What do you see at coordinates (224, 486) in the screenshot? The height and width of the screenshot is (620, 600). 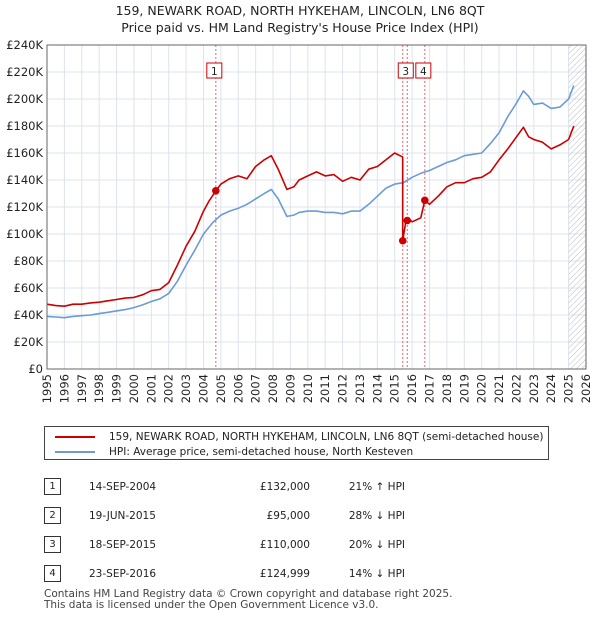 I see `sales-table-row: 1 14-SEP-2004 £132,000 21% ↑ HPI` at bounding box center [224, 486].